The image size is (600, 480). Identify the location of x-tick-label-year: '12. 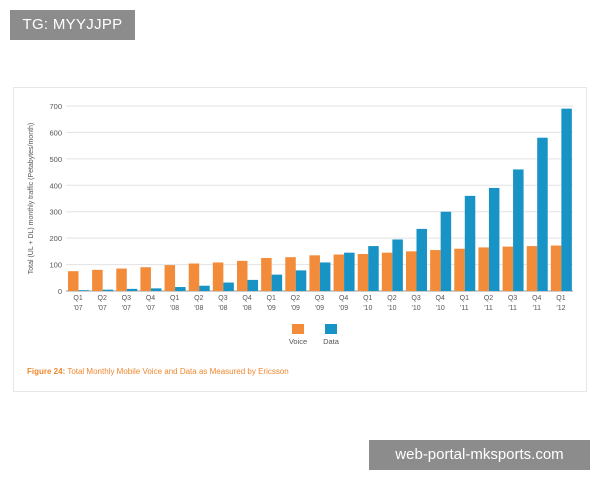
(560, 308).